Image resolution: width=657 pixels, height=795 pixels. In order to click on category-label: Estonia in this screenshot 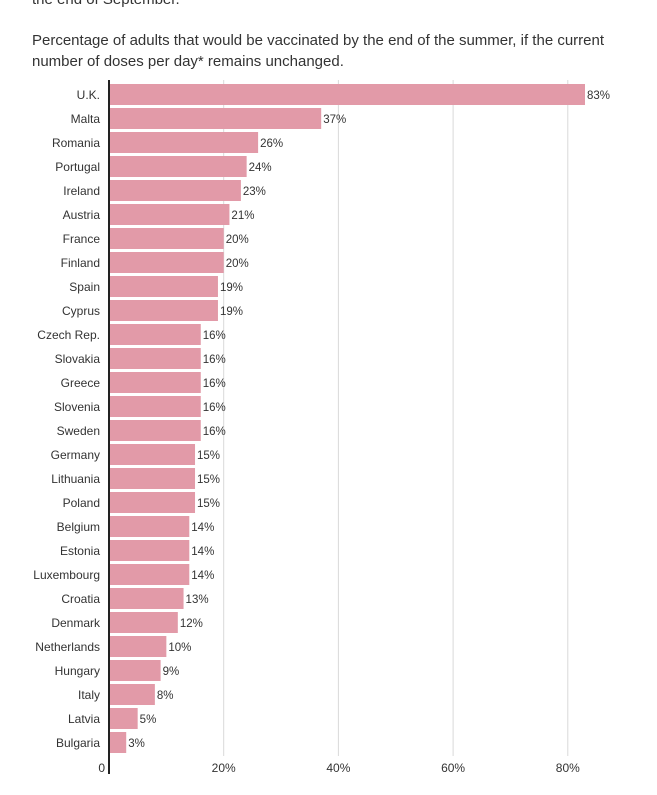, I will do `click(80, 551)`.